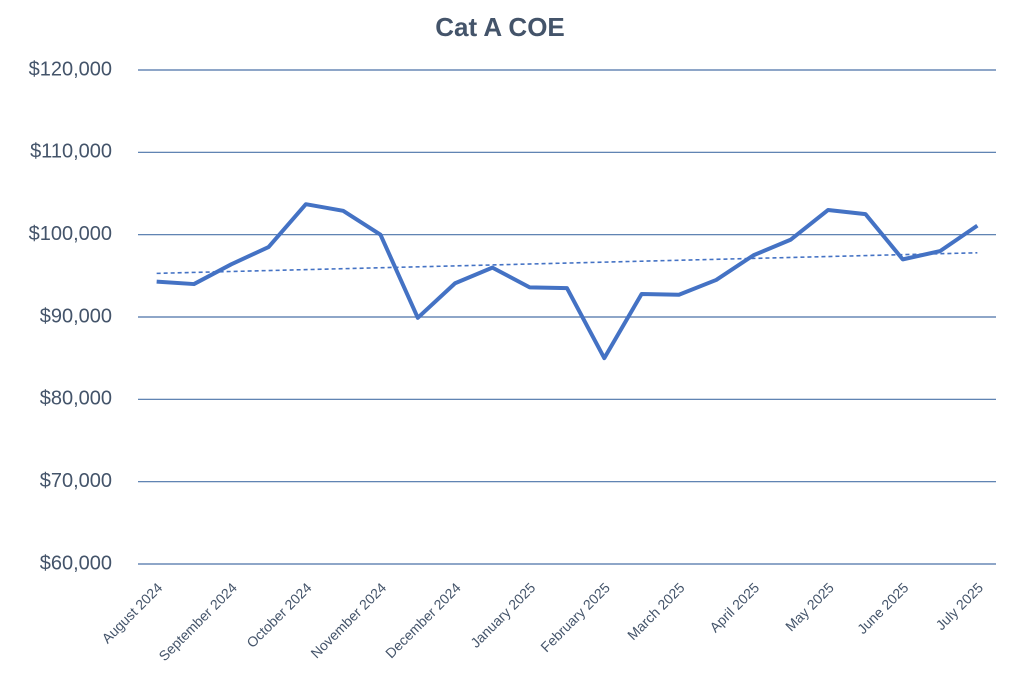 The height and width of the screenshot is (683, 1024). I want to click on x-tick-label: July 2025, so click(959, 606).